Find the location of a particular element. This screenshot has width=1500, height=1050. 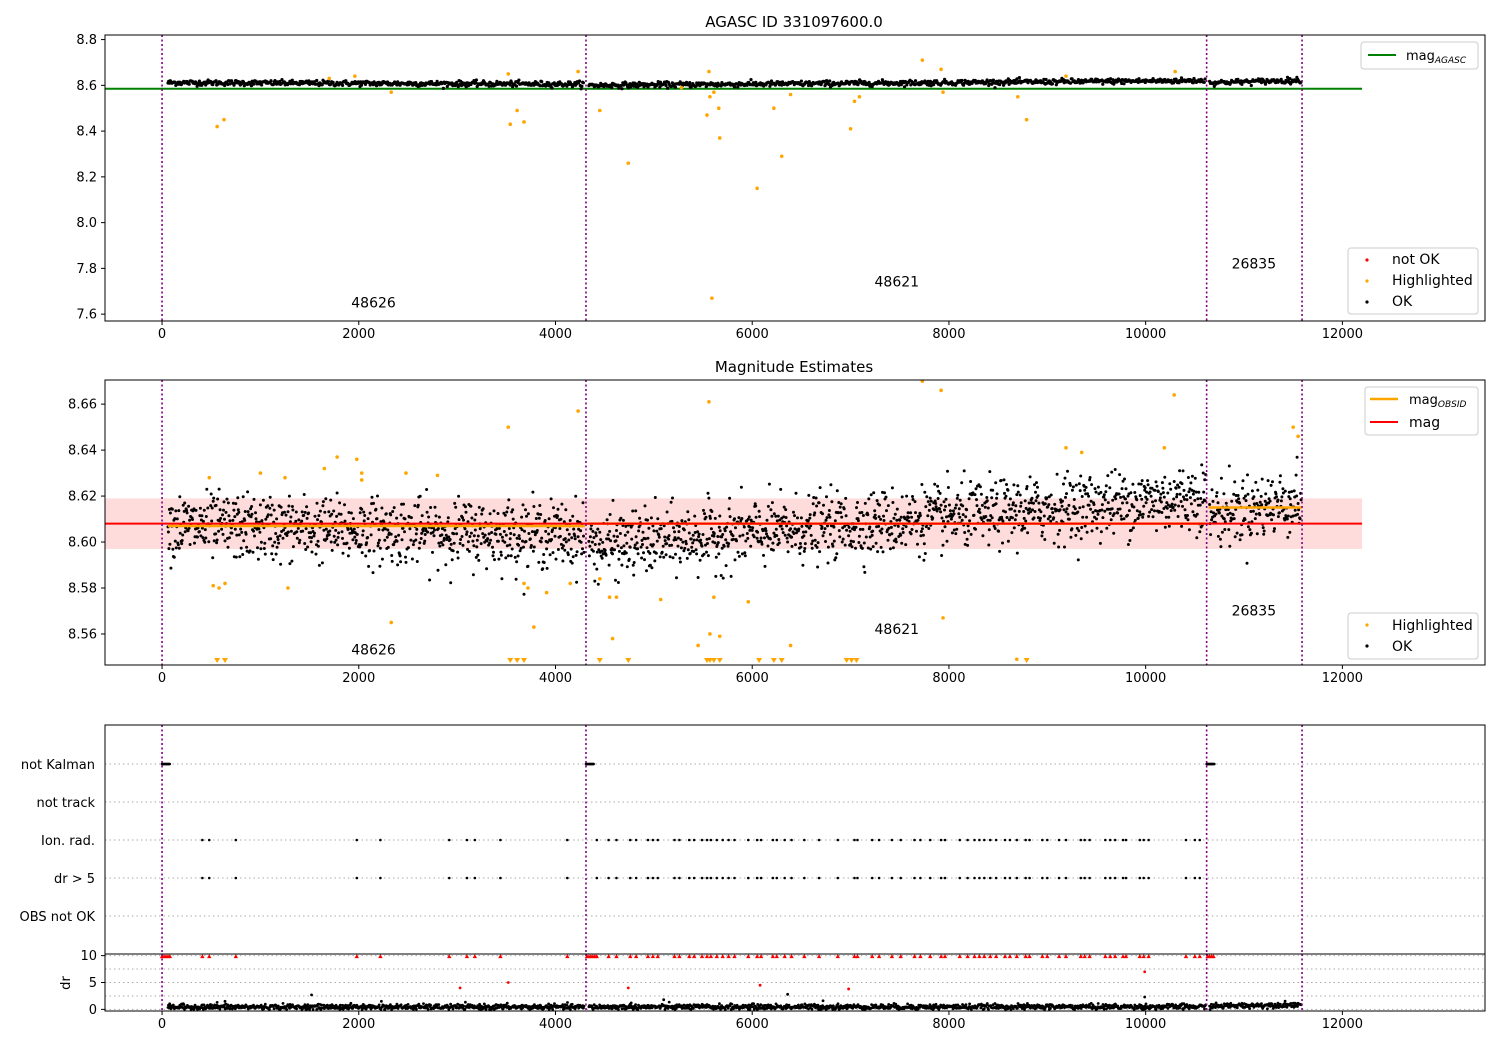

x-tick-label: 4000 is located at coordinates (555, 678).